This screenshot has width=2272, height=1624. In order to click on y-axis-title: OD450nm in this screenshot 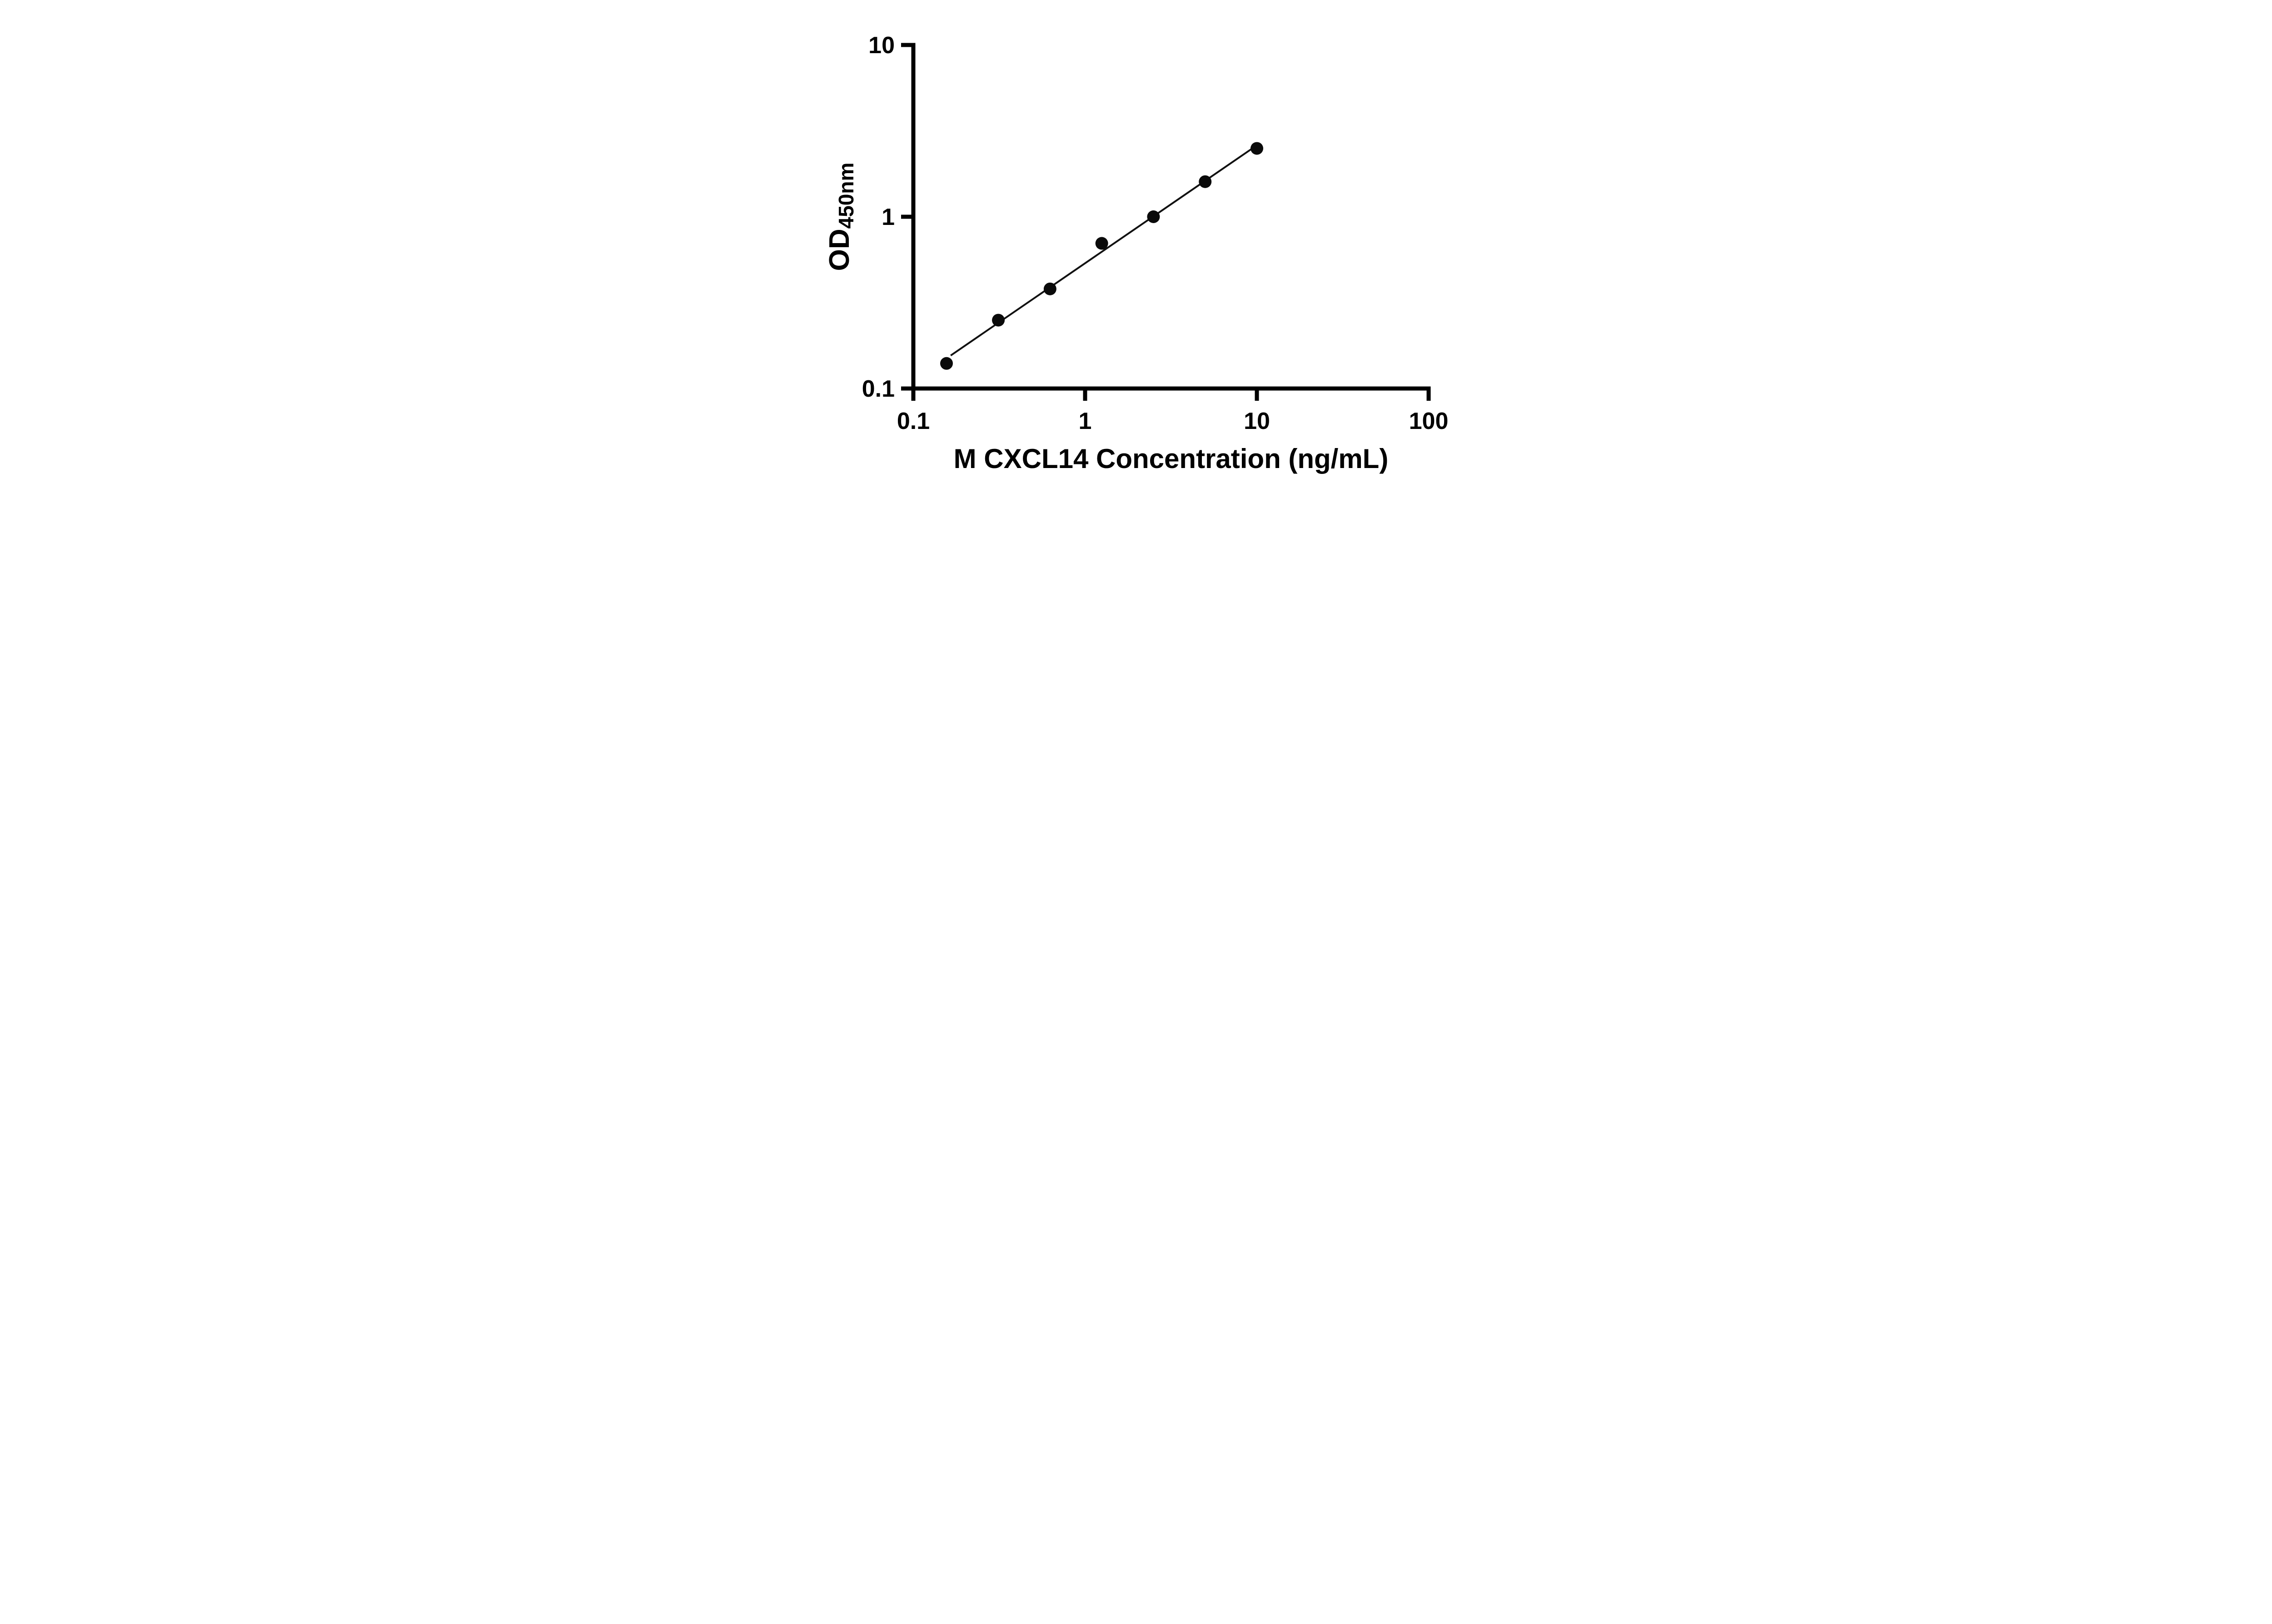, I will do `click(841, 217)`.